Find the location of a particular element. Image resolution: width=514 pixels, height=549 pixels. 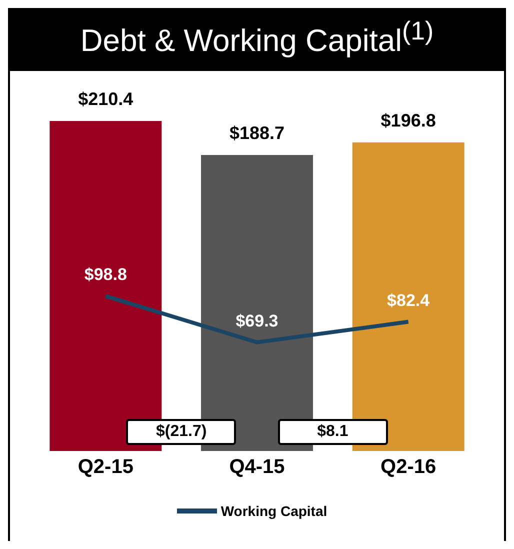

chart-title: Debt & Working Capital$^{(1)}$ is located at coordinates (257, 38).